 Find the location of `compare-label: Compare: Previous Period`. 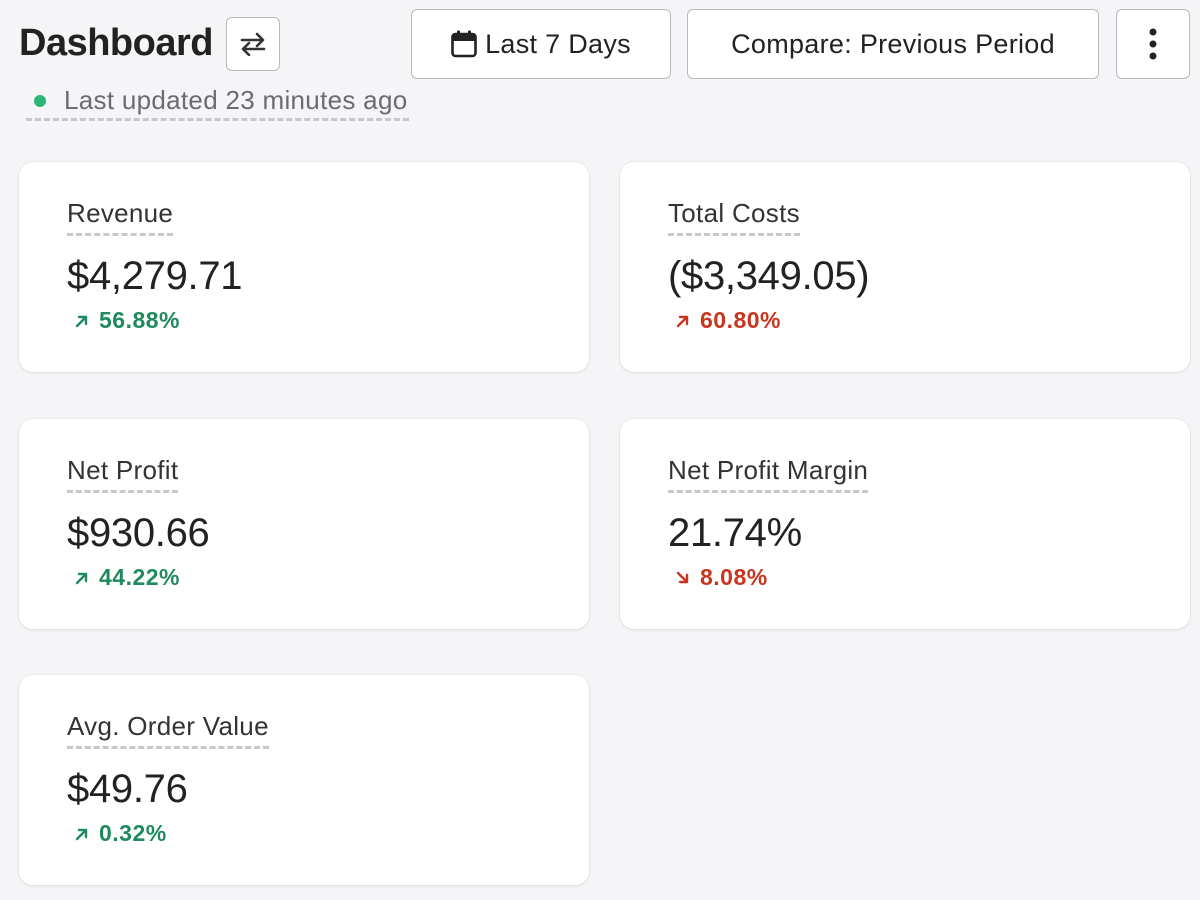

compare-label: Compare: Previous Period is located at coordinates (893, 43).